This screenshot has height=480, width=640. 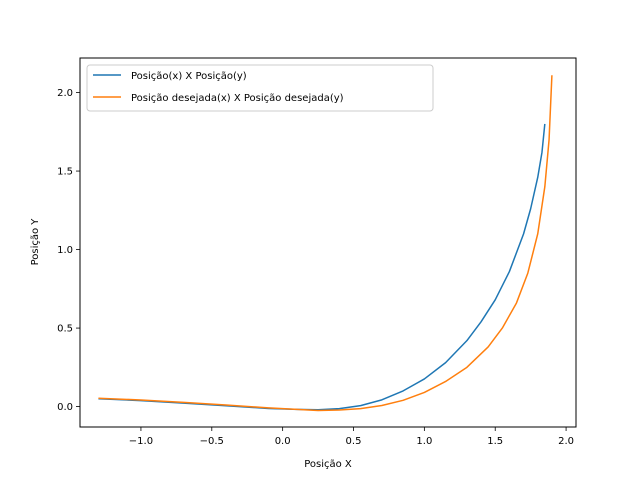 What do you see at coordinates (283, 441) in the screenshot?
I see `x-tick-label: 0.0` at bounding box center [283, 441].